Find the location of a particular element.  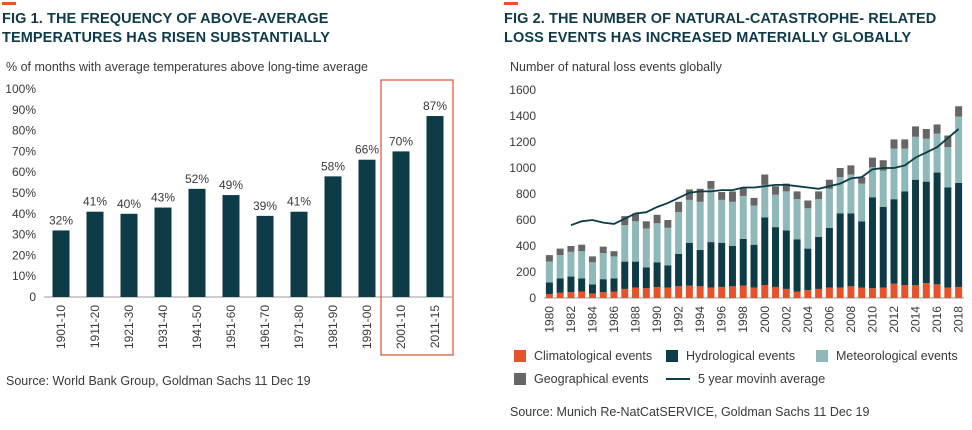

y-tick-label: 1400 is located at coordinates (522, 116).